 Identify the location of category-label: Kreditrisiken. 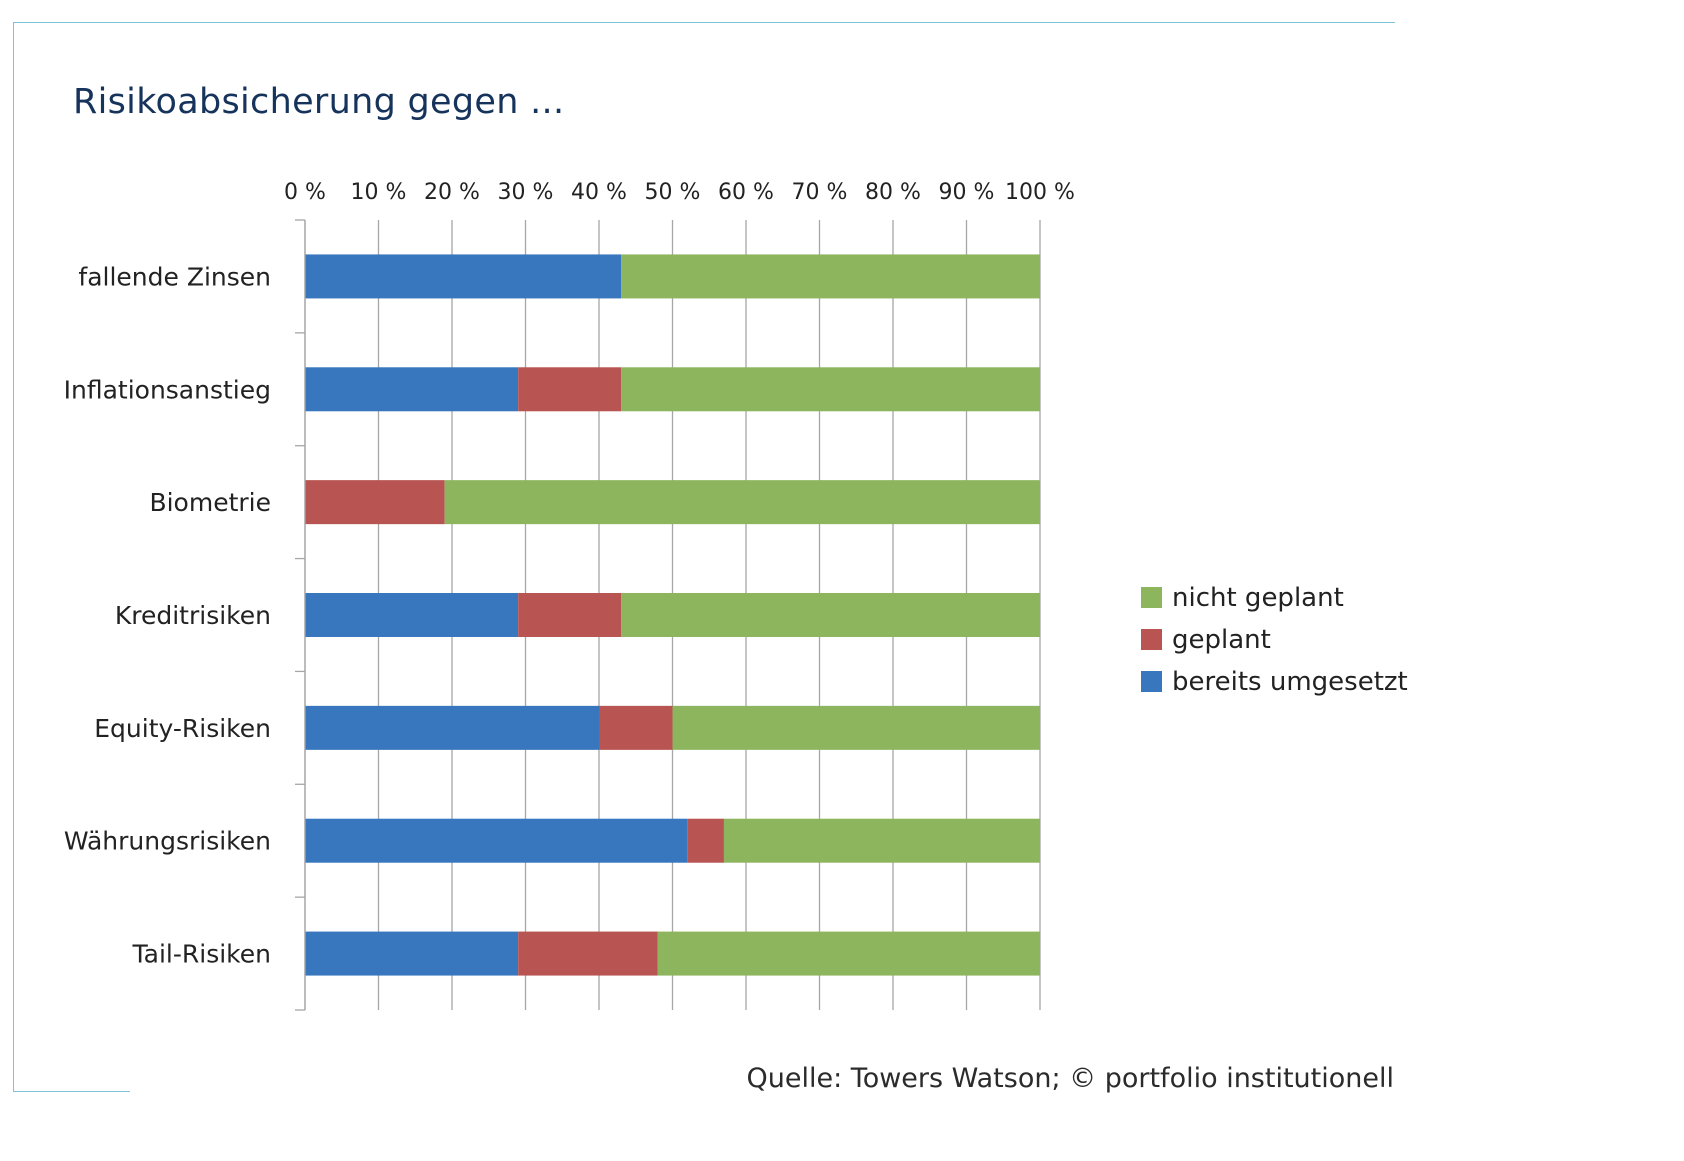
(193, 615).